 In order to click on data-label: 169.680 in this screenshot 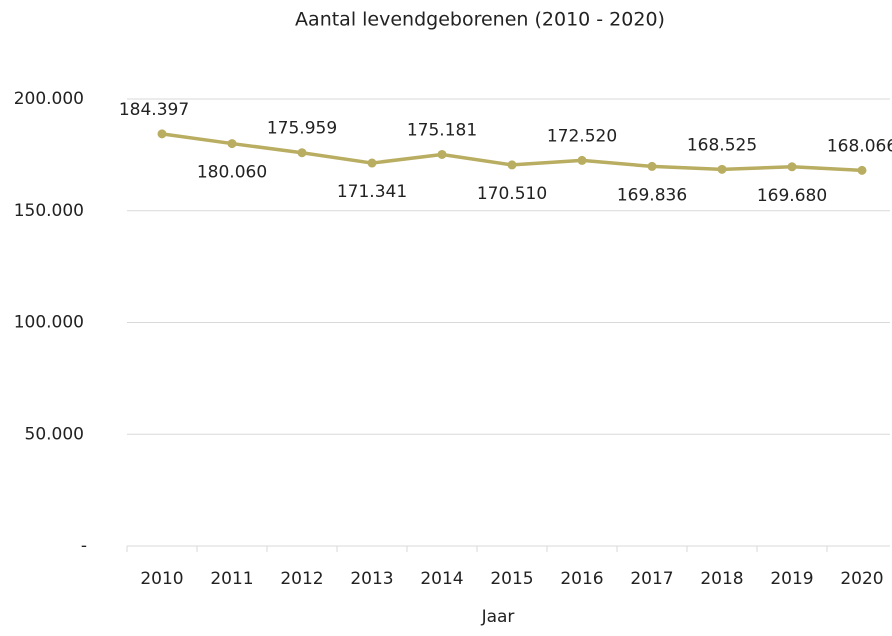, I will do `click(792, 196)`.